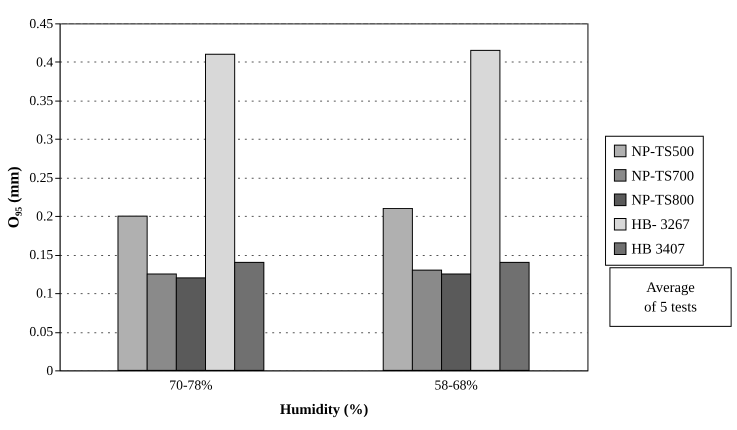 The image size is (737, 430). Describe the element at coordinates (191, 384) in the screenshot. I see `x-tick-label: 70-78%` at that location.